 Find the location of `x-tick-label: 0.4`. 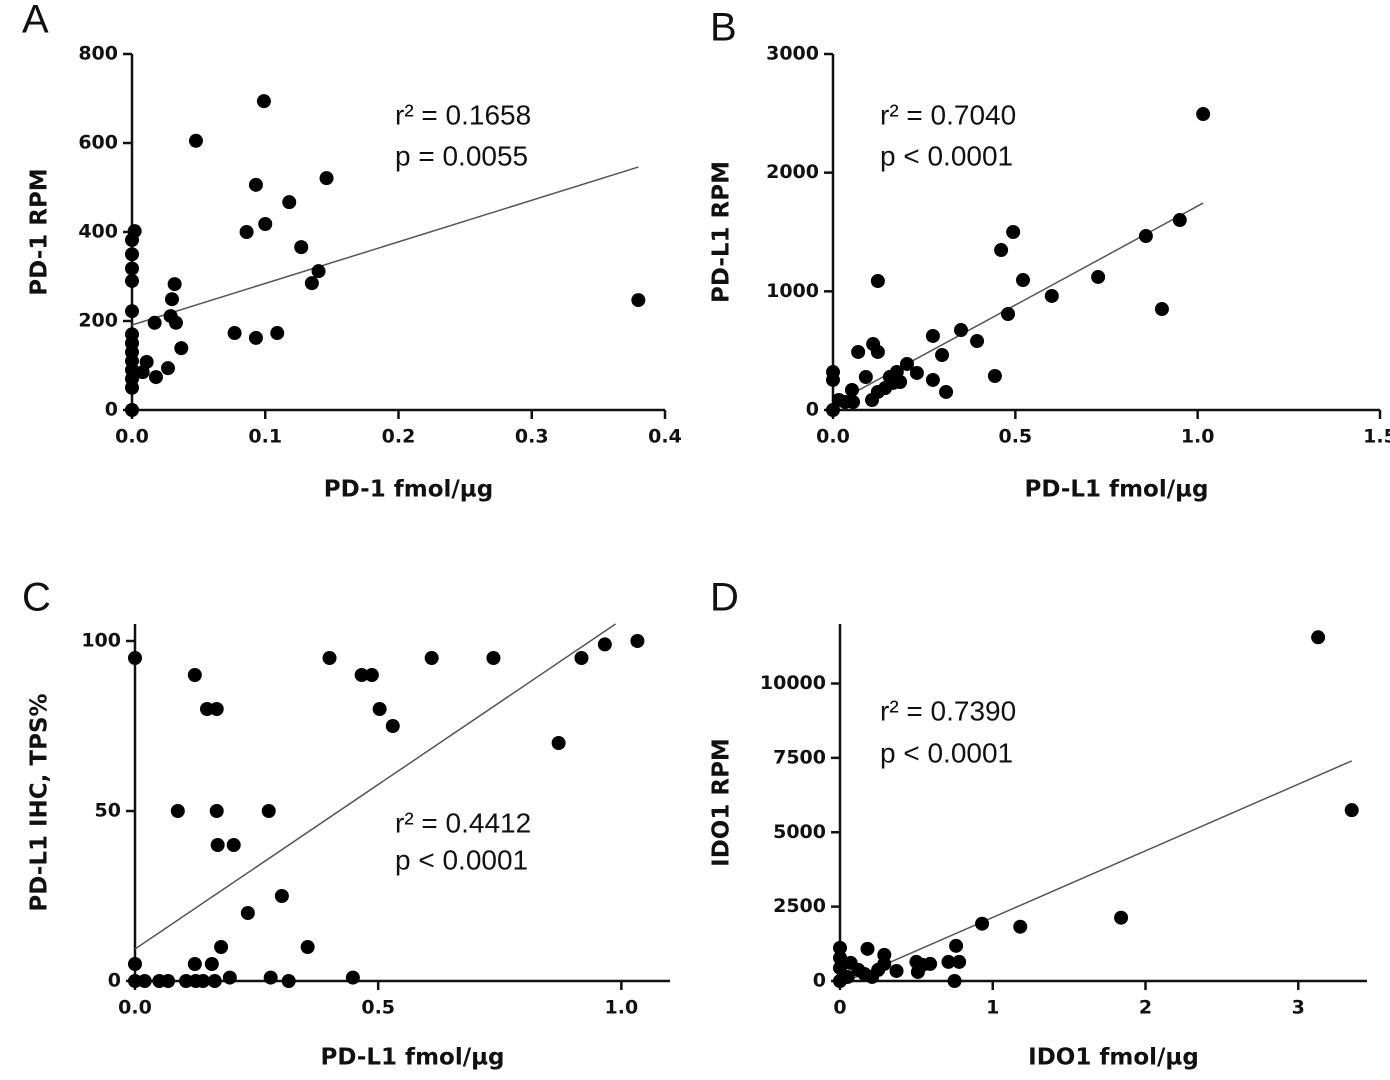

x-tick-label: 0.4 is located at coordinates (665, 437).